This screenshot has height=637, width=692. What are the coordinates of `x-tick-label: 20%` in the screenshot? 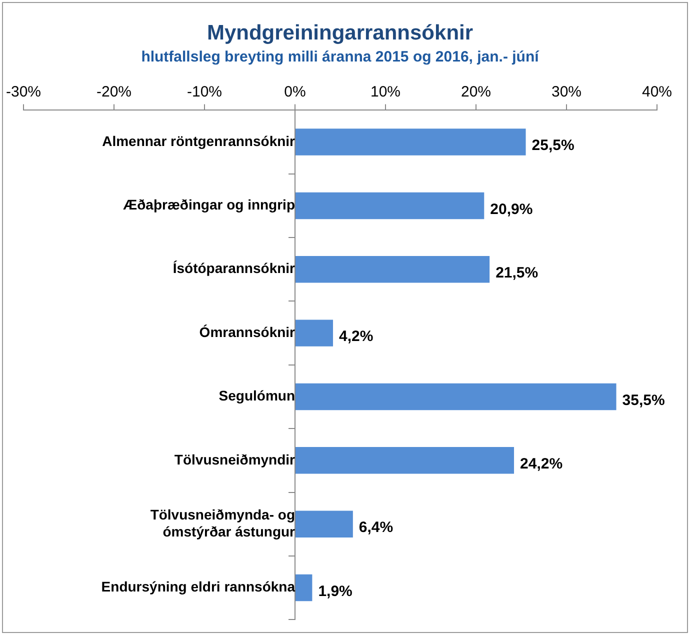 It's located at (476, 91).